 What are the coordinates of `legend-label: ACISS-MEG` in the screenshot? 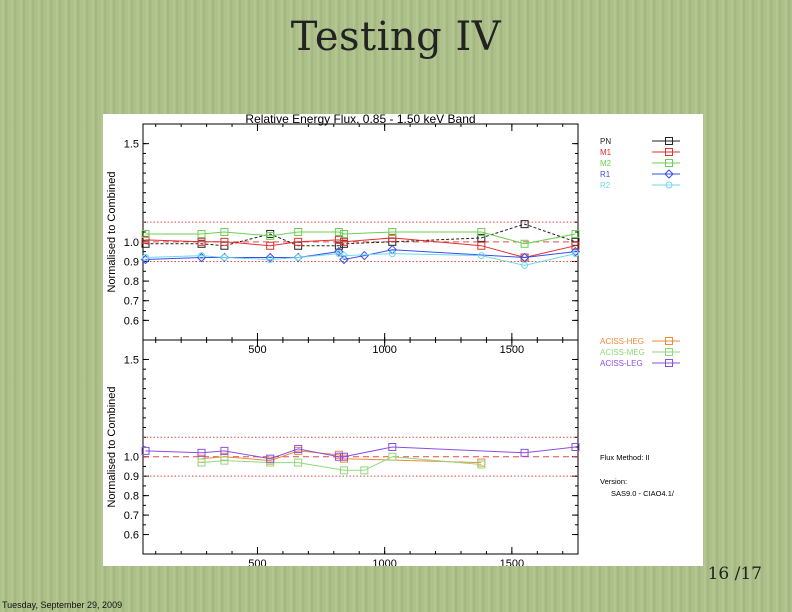 It's located at (622, 352).